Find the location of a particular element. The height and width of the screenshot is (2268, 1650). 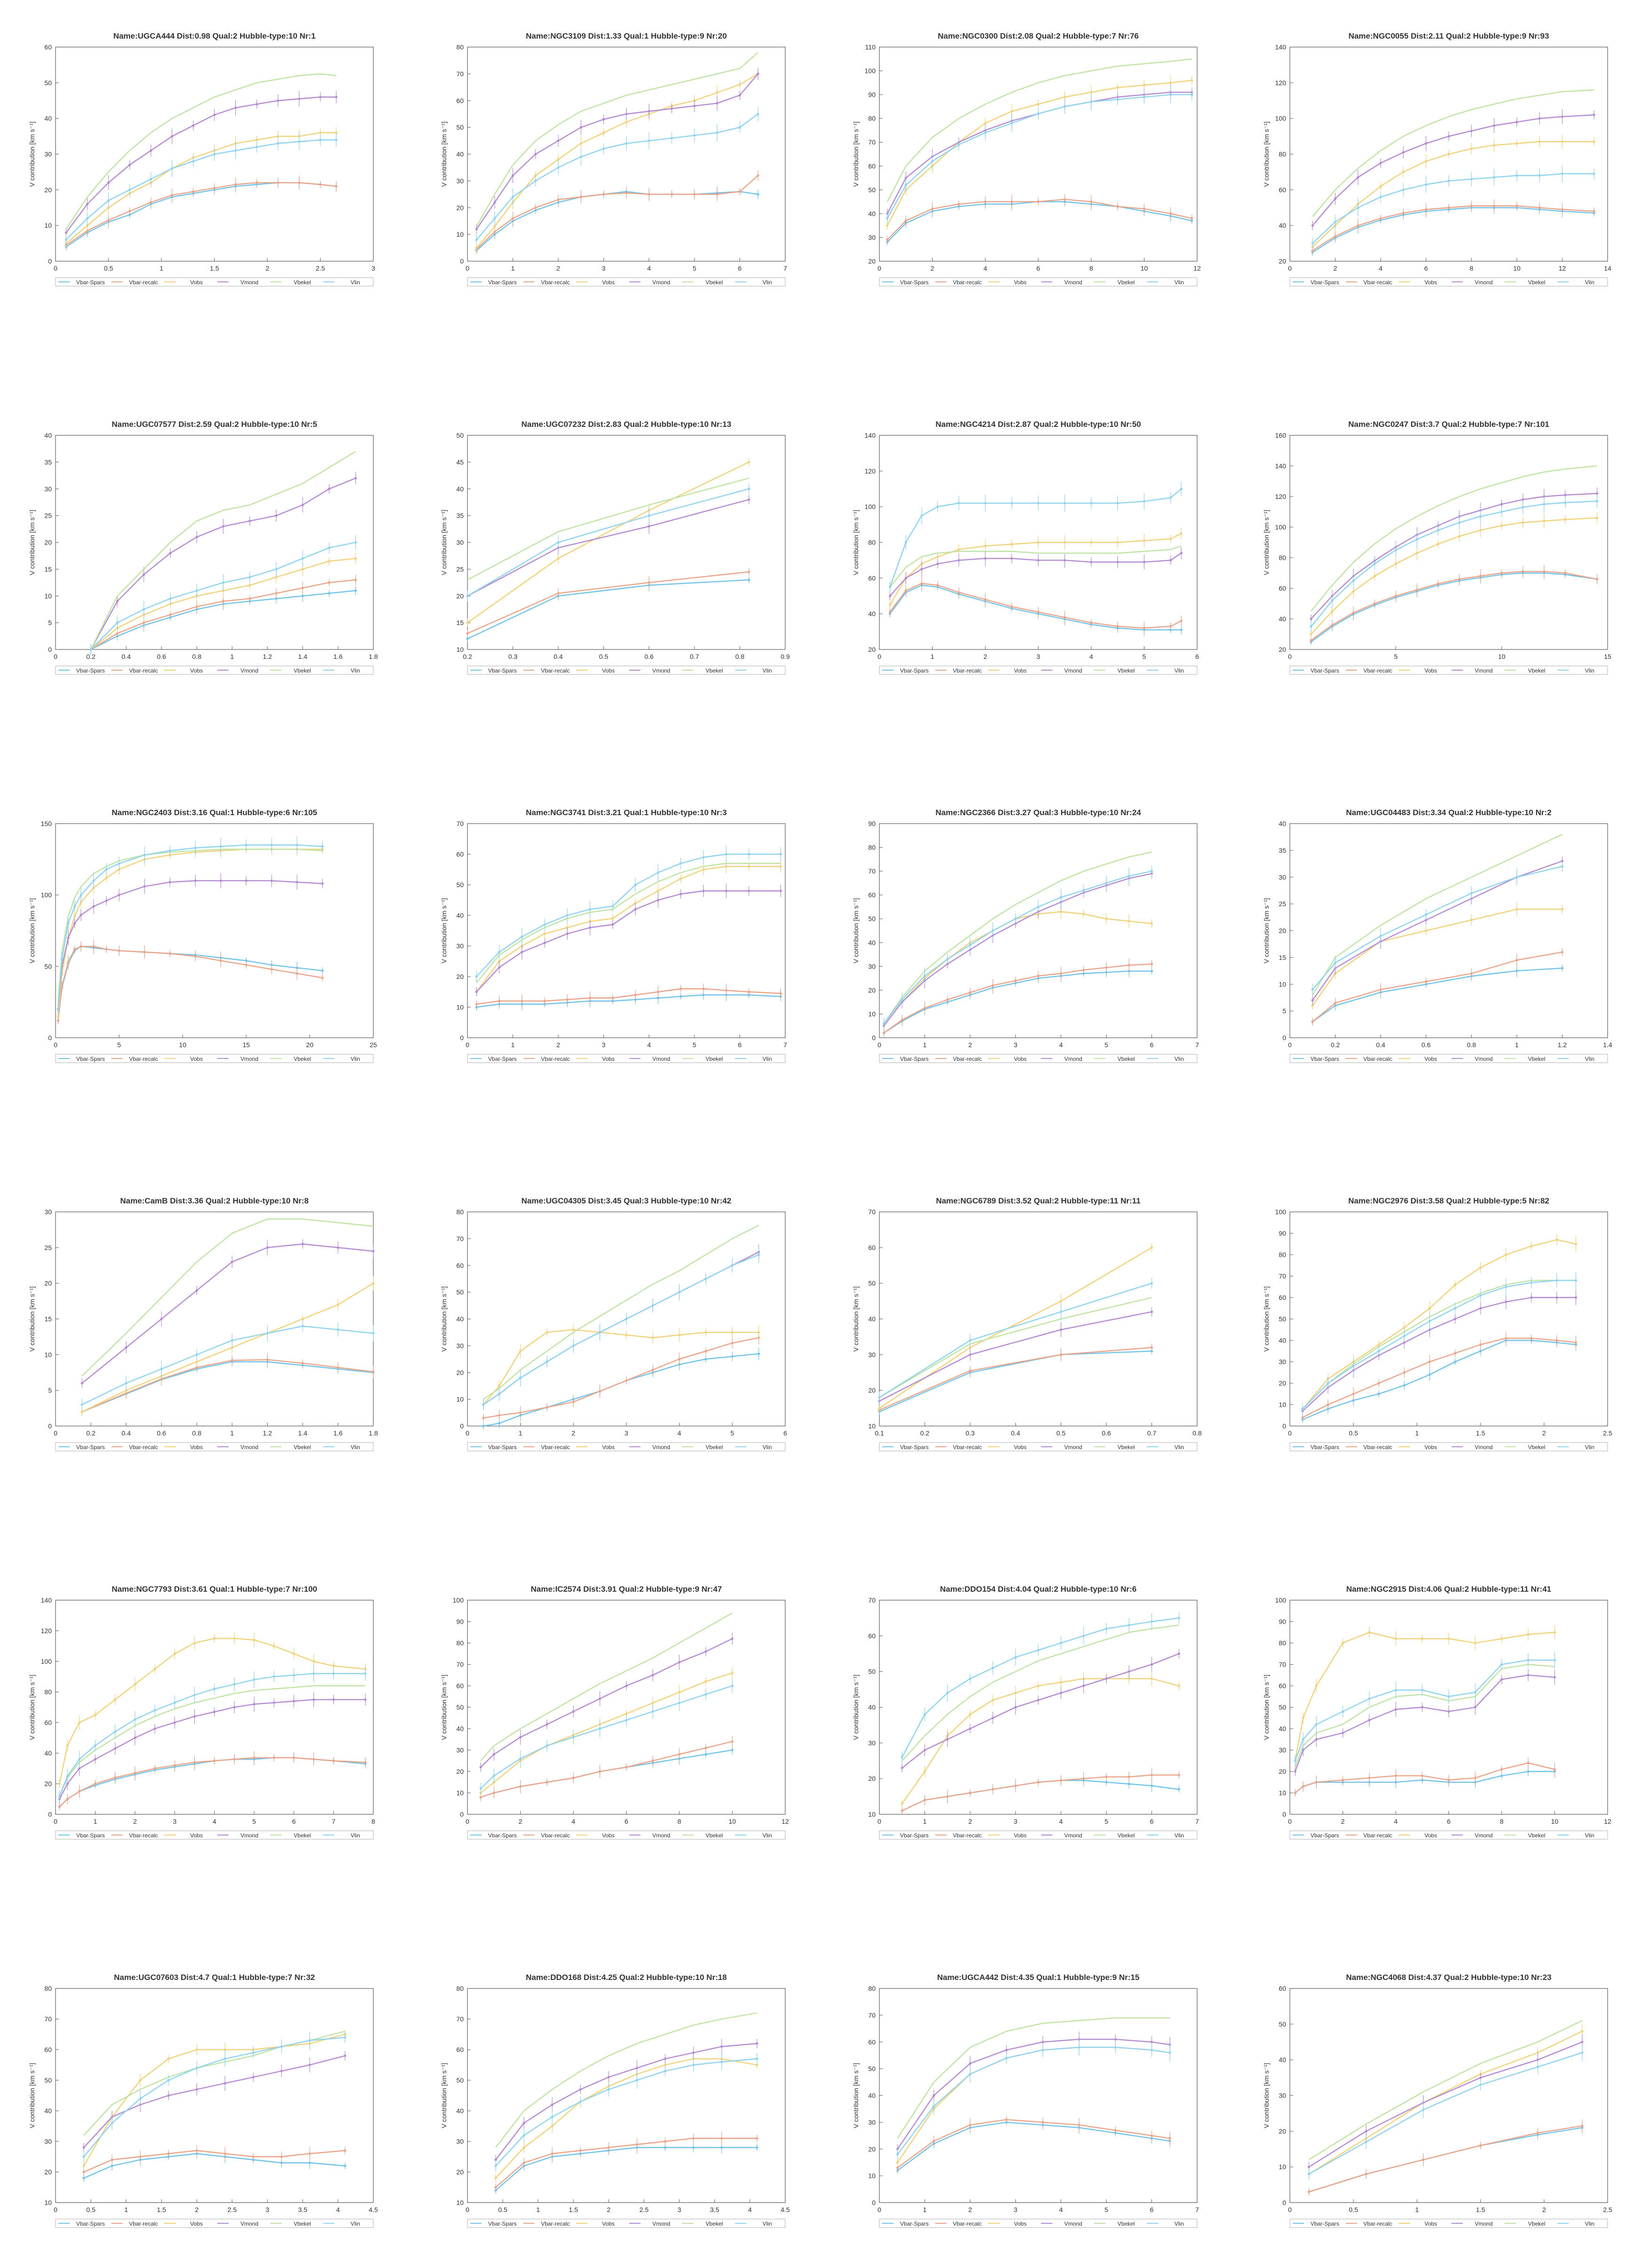

x-tick-label: 0.2 is located at coordinates (91, 656).